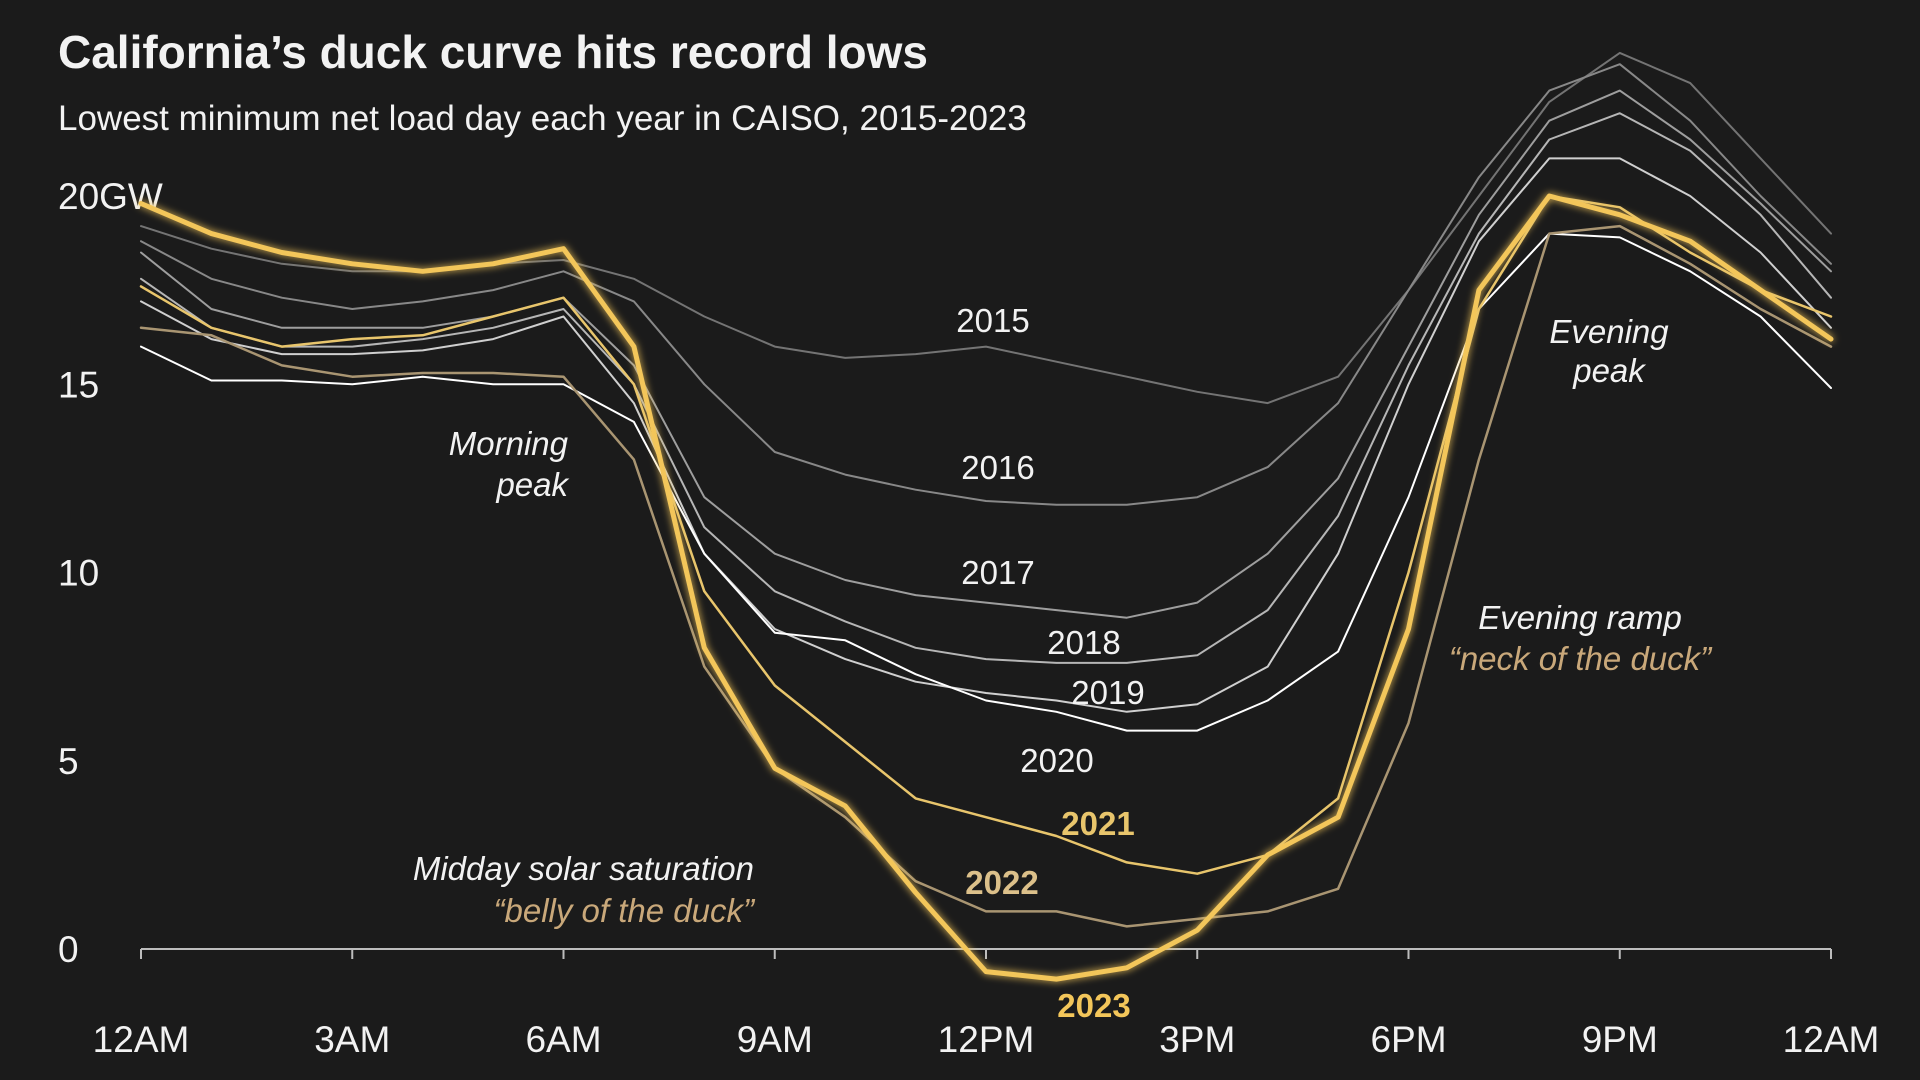  I want to click on x-tick-label: 9PM, so click(1620, 1039).